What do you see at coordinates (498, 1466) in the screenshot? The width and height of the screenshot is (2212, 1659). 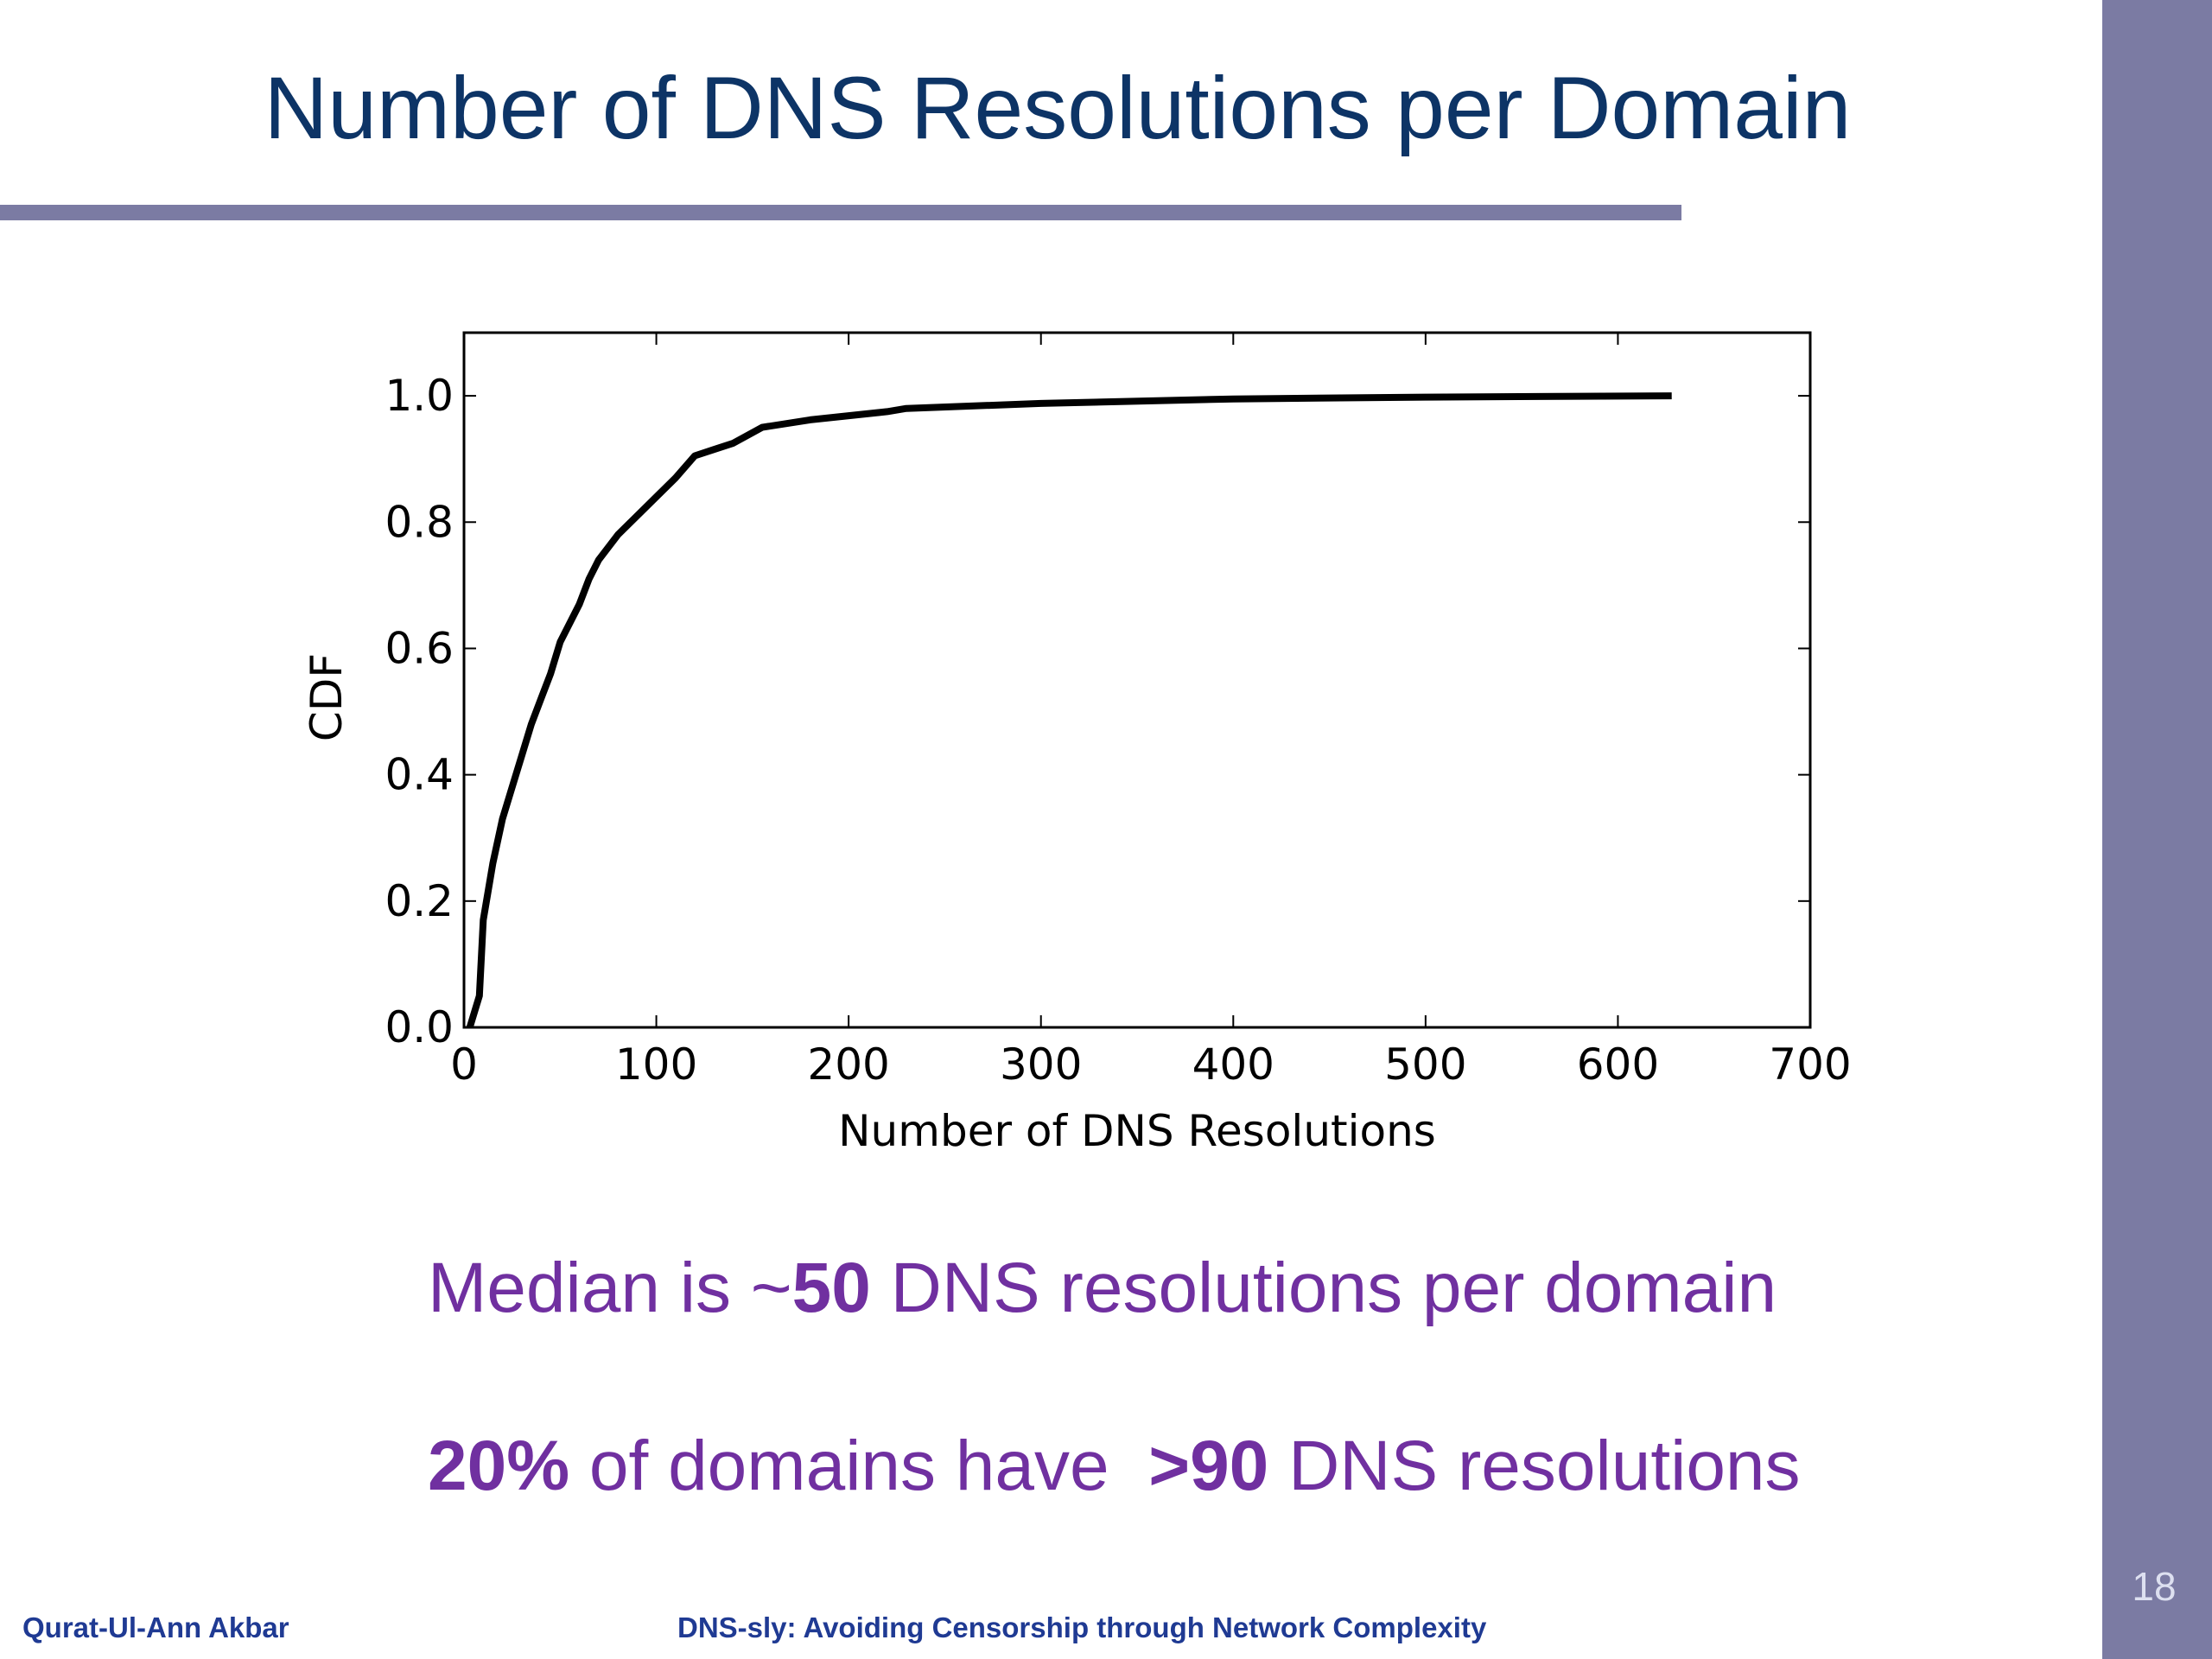 I see `bullet-emphasis: 20%` at bounding box center [498, 1466].